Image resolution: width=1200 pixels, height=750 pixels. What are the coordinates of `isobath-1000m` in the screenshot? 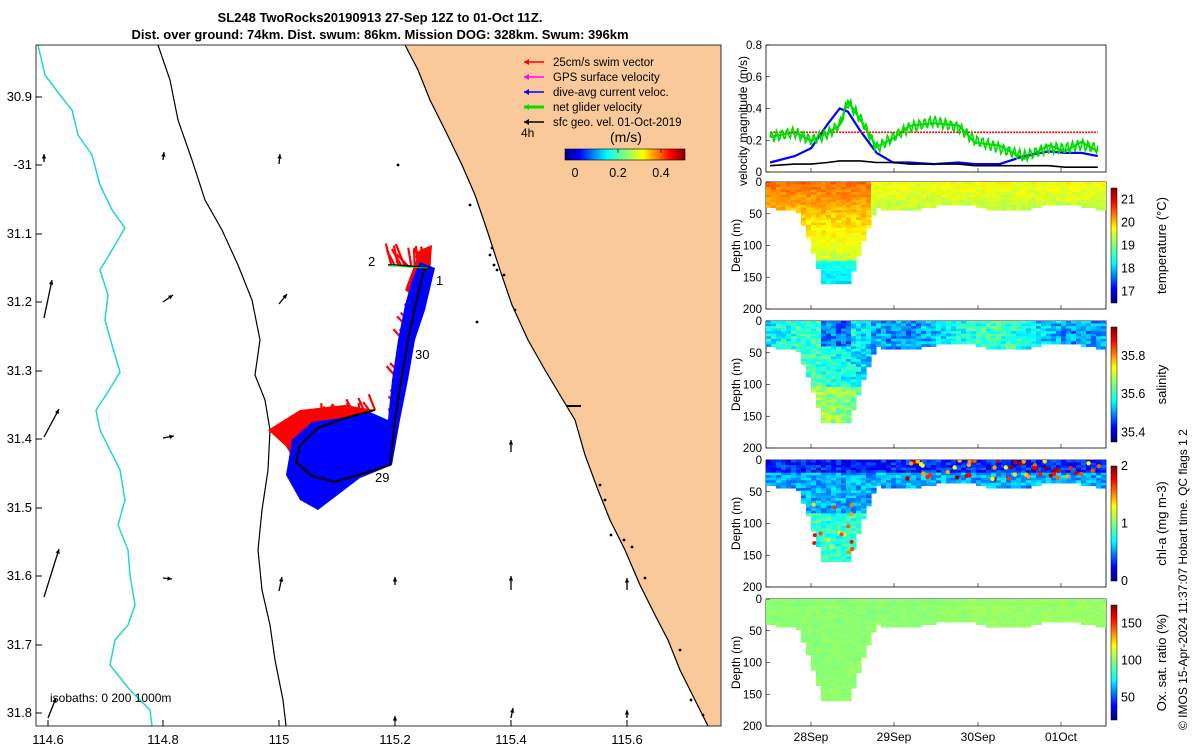 It's located at (95, 385).